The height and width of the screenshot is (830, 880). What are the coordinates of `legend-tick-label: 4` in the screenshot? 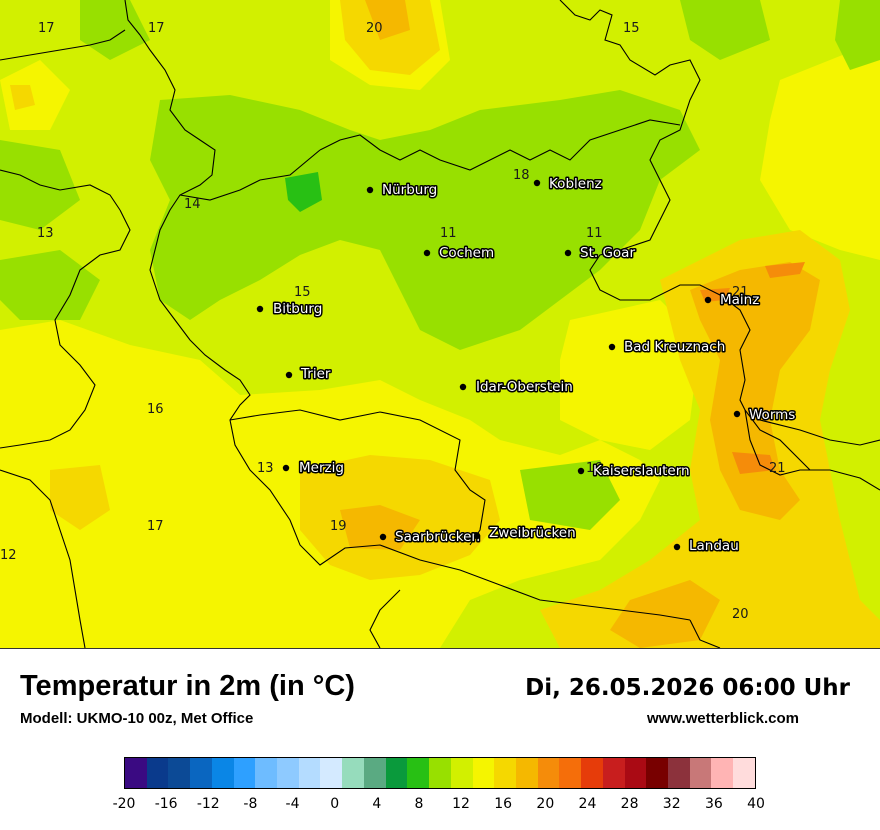 It's located at (377, 804).